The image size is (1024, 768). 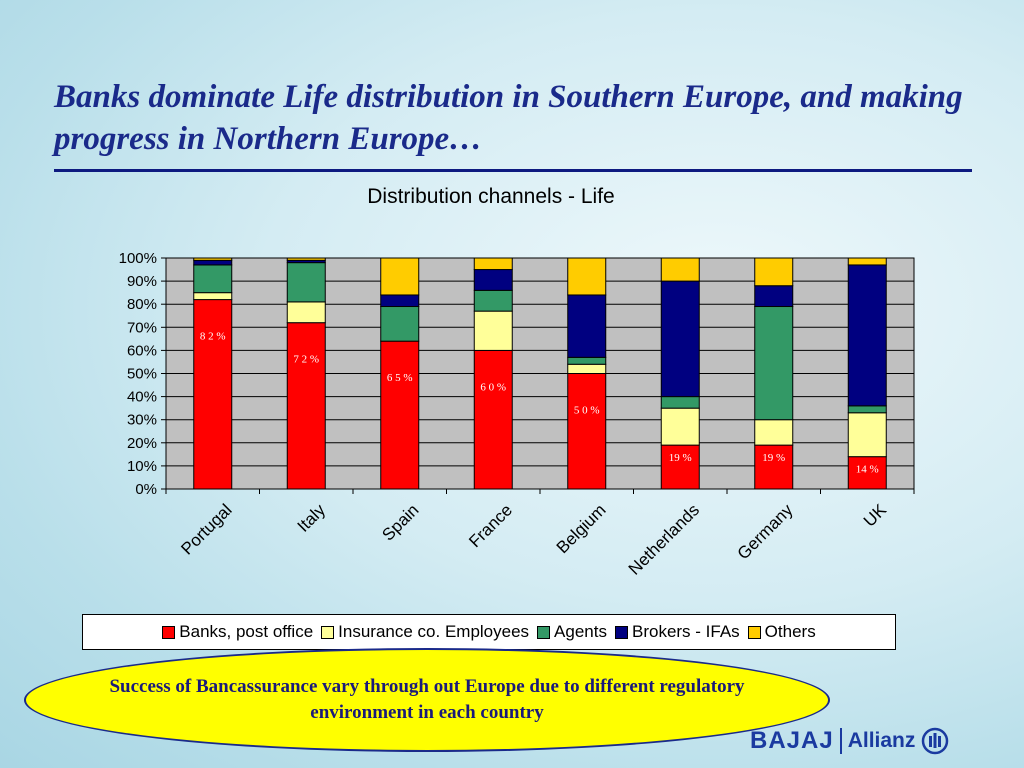 What do you see at coordinates (581, 528) in the screenshot?
I see `x-category-label: Belgium` at bounding box center [581, 528].